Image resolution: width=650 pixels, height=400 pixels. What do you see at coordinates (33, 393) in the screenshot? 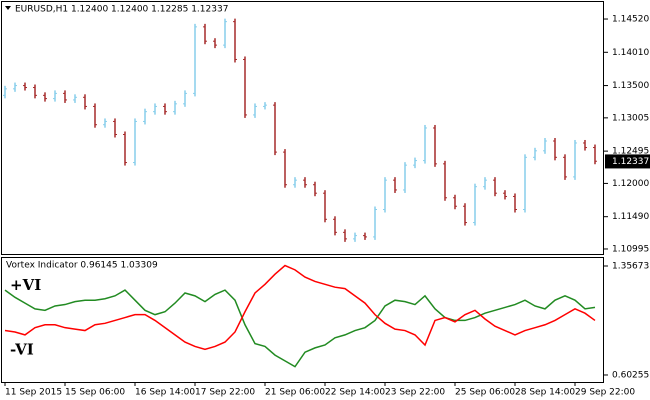
I see `x-tick-label: 11 Sep 2015` at bounding box center [33, 393].